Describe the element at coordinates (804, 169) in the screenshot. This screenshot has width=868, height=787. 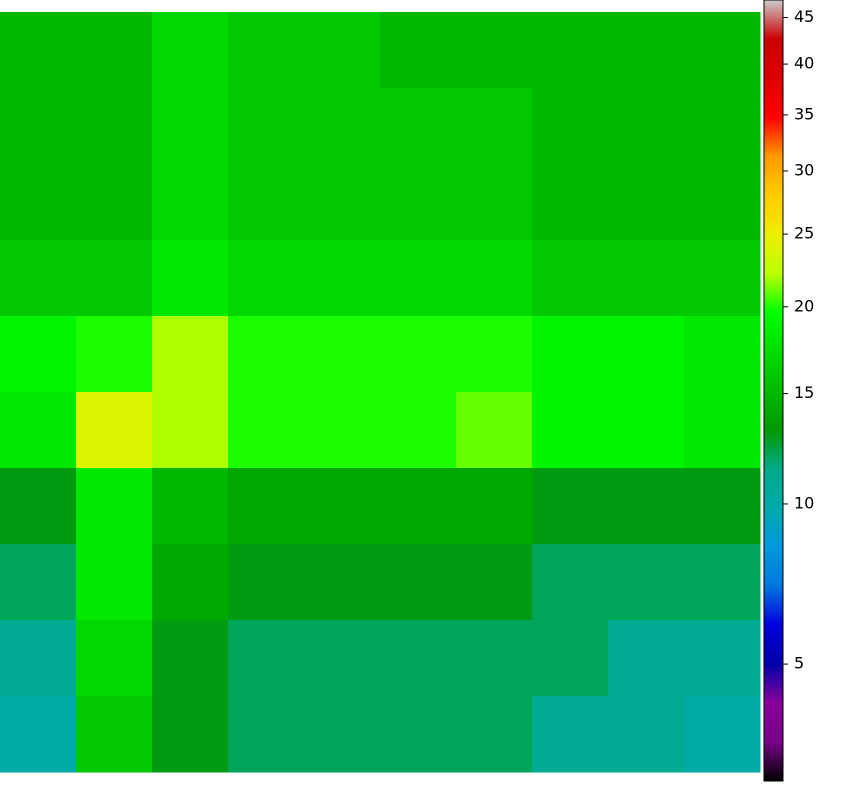
I see `colorbar-tick-label: 30` at that location.